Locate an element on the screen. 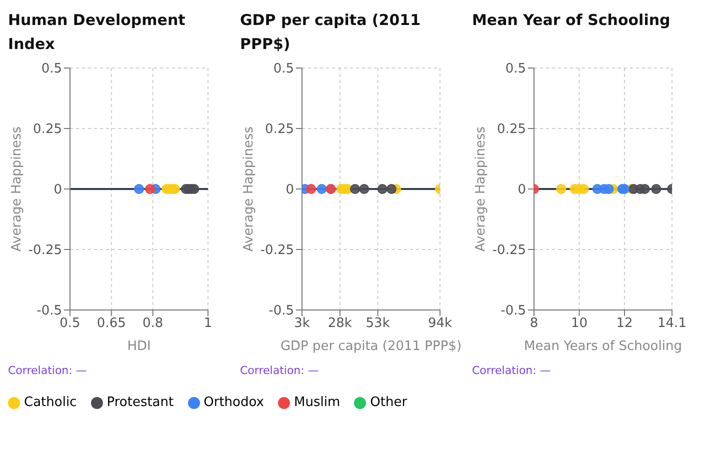 The height and width of the screenshot is (450, 720). x-tick-label: 10 is located at coordinates (579, 324).